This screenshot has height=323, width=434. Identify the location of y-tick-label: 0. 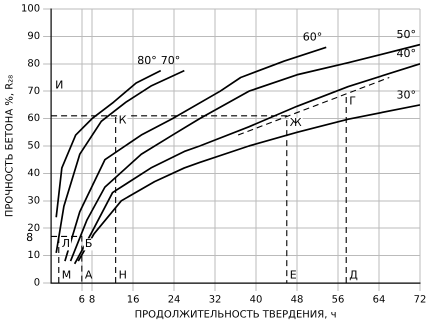
(37, 283).